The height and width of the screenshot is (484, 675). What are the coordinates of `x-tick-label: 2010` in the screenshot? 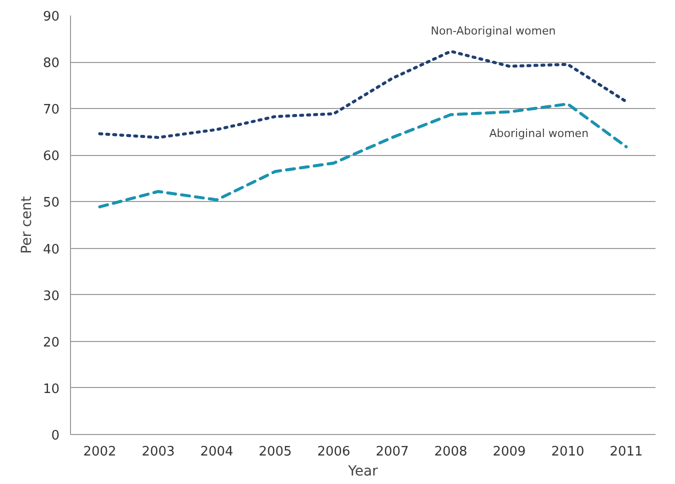 It's located at (567, 452).